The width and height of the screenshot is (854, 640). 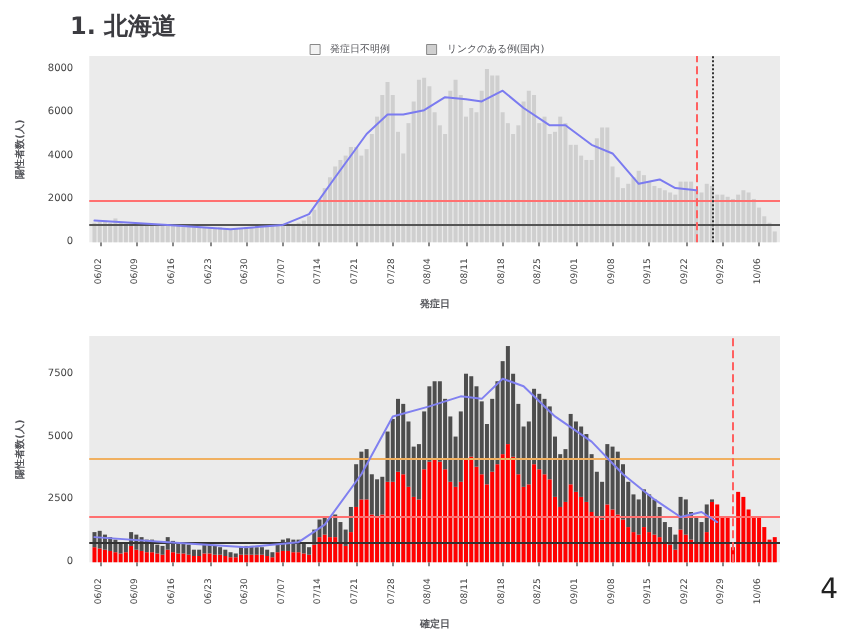 What do you see at coordinates (124, 26) in the screenshot?
I see `chart-title: 1. 北海道` at bounding box center [124, 26].